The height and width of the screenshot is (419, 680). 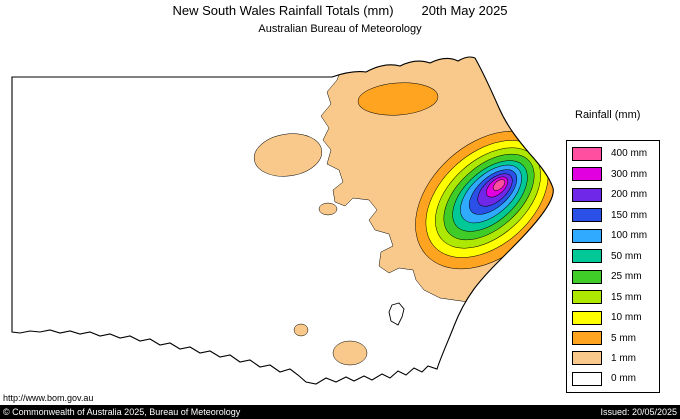 What do you see at coordinates (587, 358) in the screenshot?
I see `legend-swatch-1mm` at bounding box center [587, 358].